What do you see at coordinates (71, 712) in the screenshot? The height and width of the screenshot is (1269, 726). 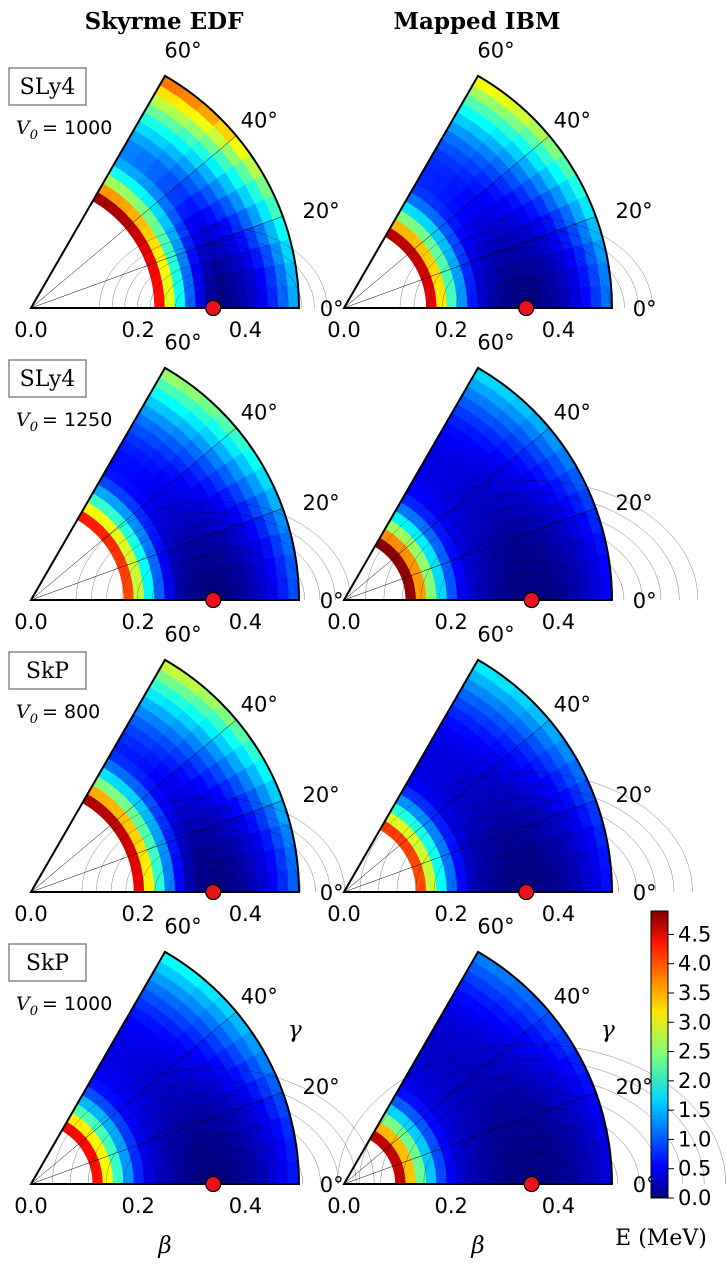 I see `v0-value: = 800` at bounding box center [71, 712].